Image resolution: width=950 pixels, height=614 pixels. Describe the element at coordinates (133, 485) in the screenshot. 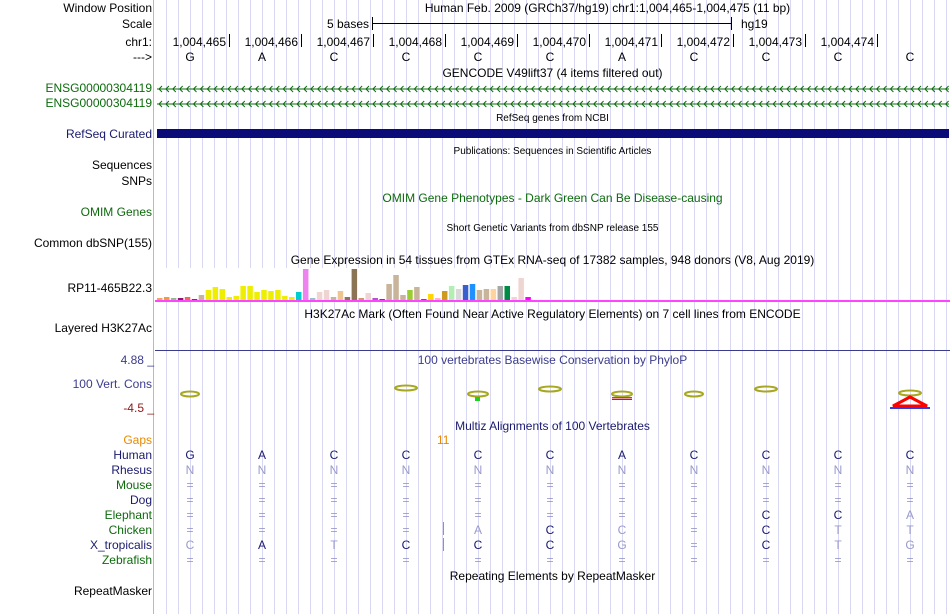

I see `species-label: Mouse` at that location.